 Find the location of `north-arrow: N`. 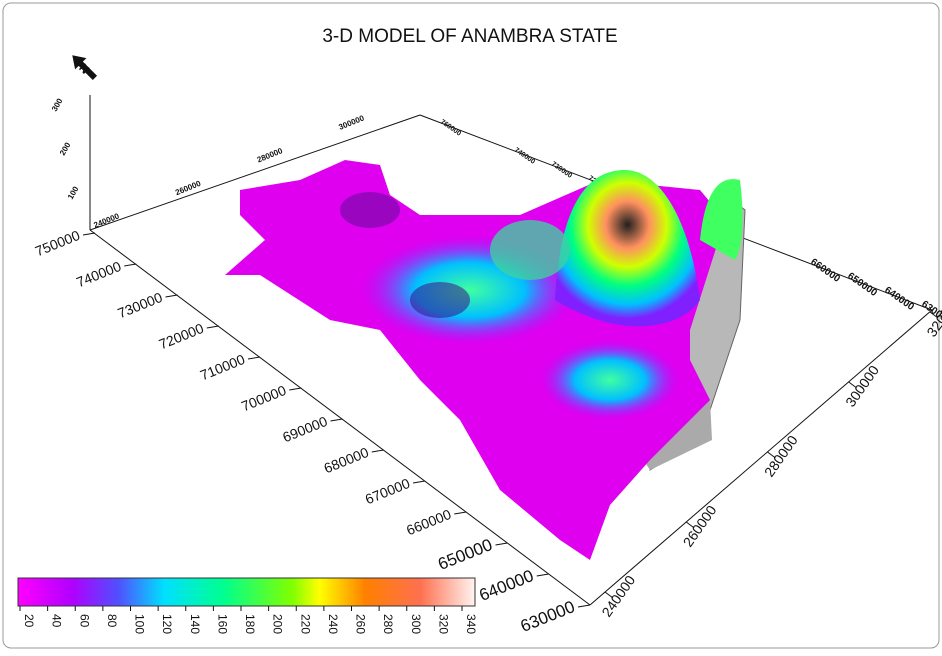

north-arrow: N is located at coordinates (85, 68).